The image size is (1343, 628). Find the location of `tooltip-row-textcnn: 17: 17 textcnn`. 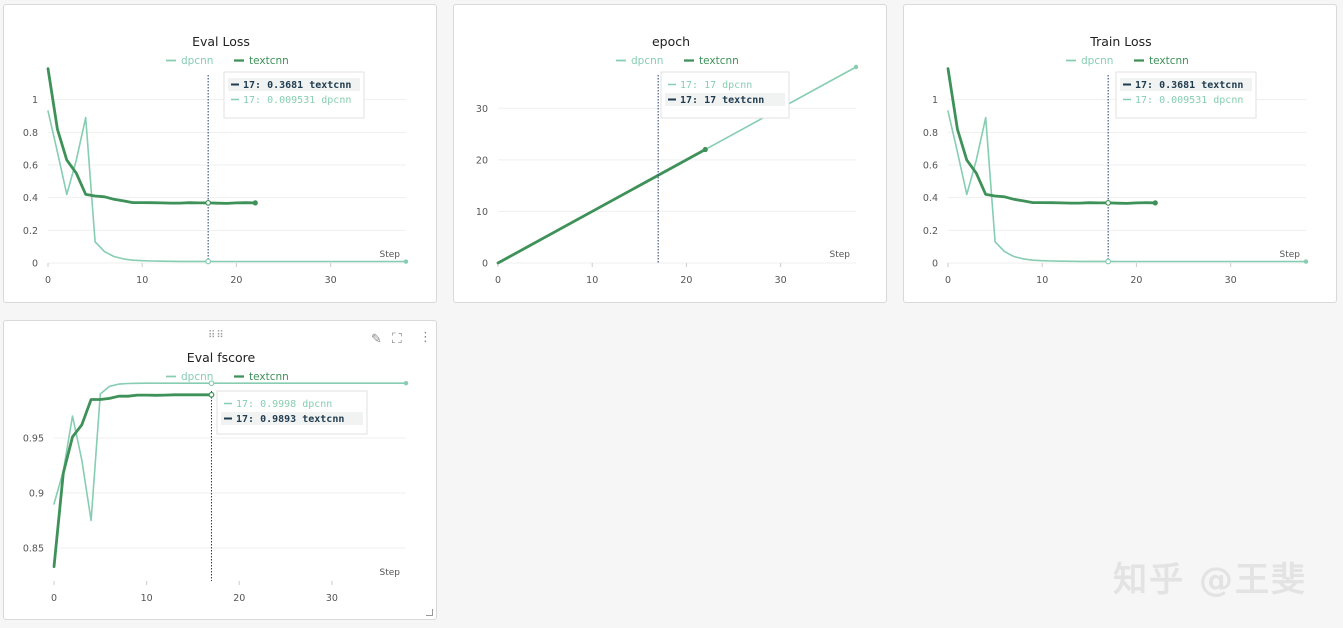

tooltip-row-textcnn: 17: 17 textcnn is located at coordinates (722, 100).